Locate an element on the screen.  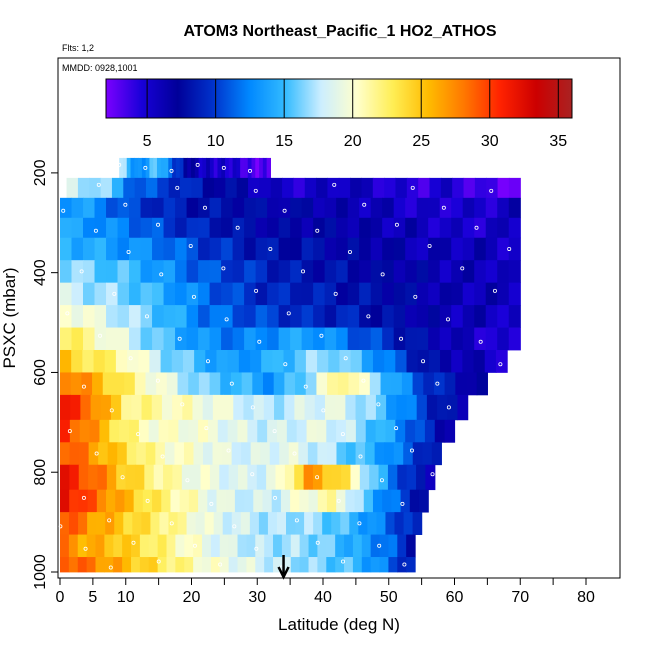
x-tick-label: 20 is located at coordinates (192, 597).